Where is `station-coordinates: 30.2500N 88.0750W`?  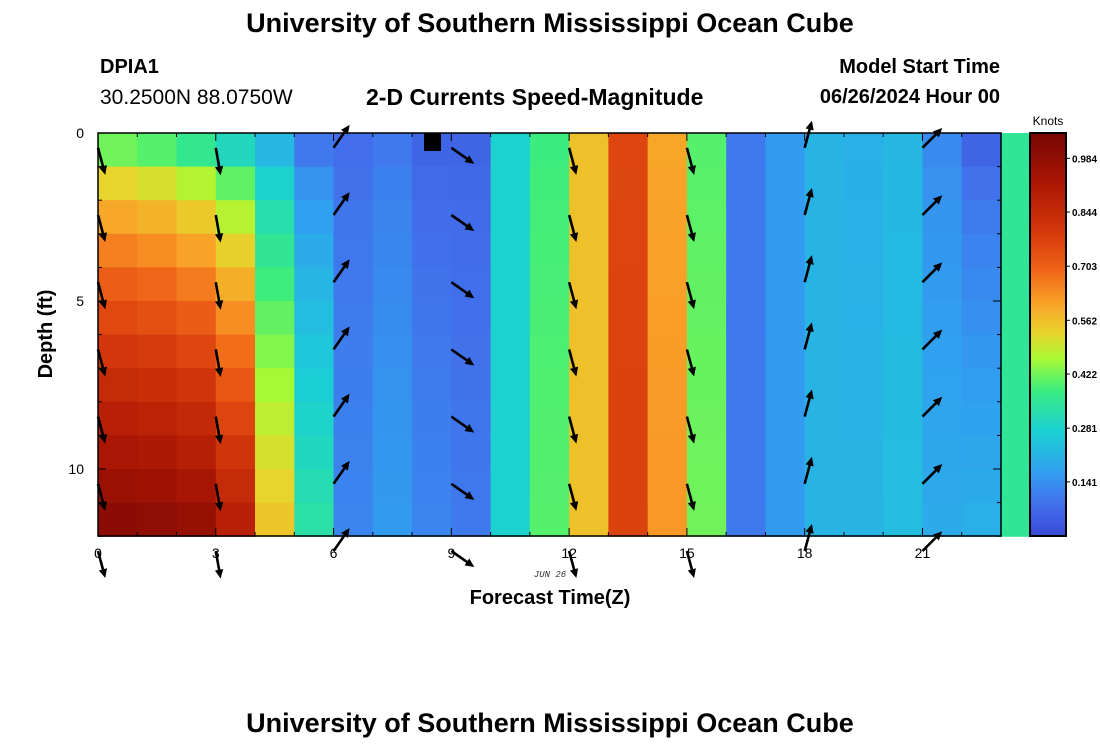 station-coordinates: 30.2500N 88.0750W is located at coordinates (196, 97).